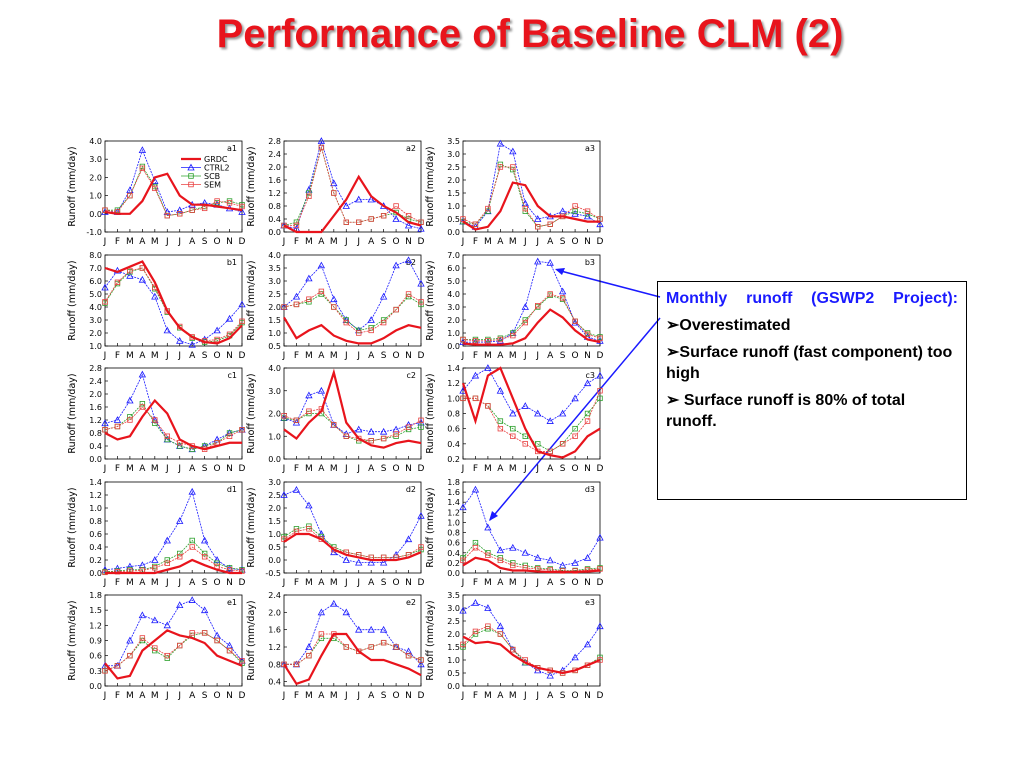 The width and height of the screenshot is (1024, 768). Describe the element at coordinates (94, 232) in the screenshot. I see `y-tick-label: -1.0` at that location.